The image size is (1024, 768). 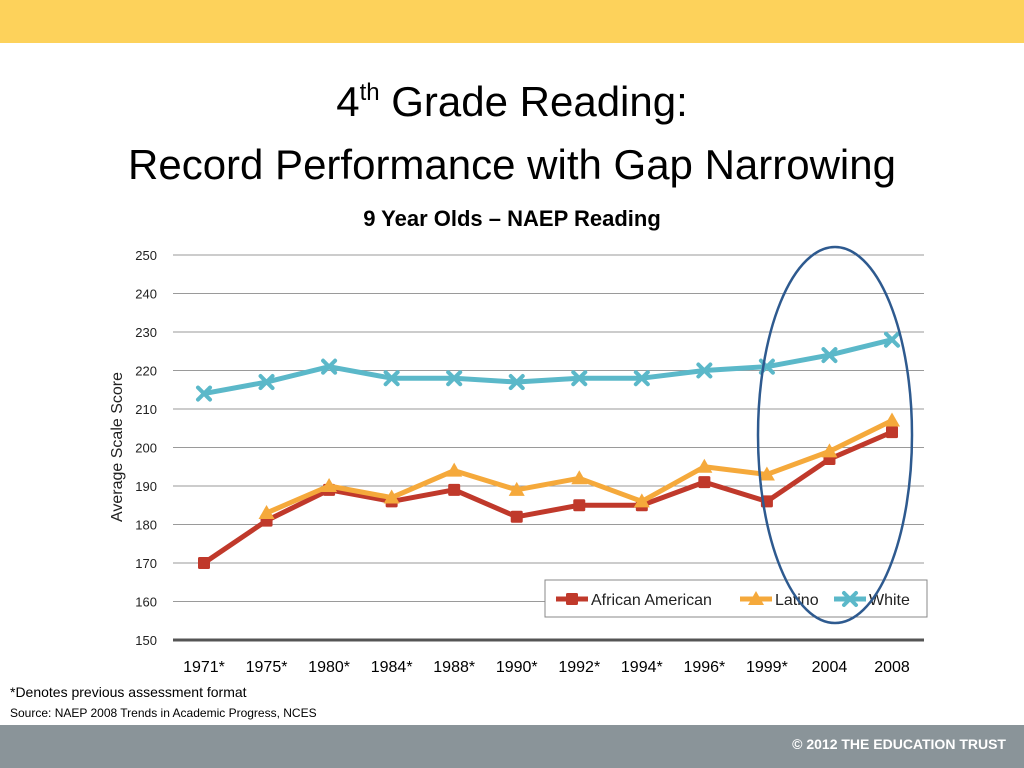 I want to click on copyright-text: © 2012 THE EDUCATION TRUST, so click(x=899, y=744).